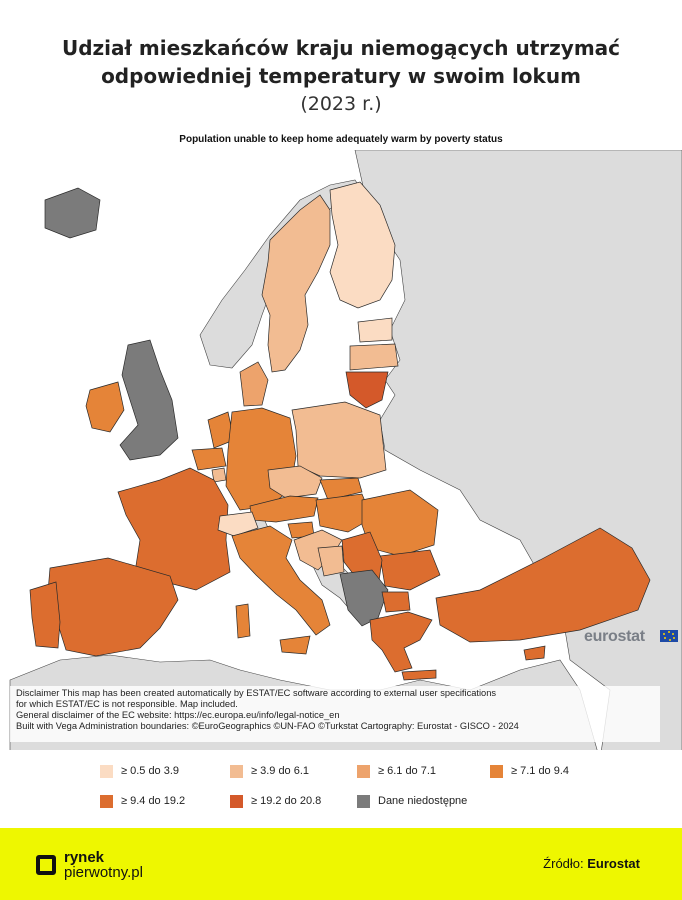  I want to click on source-name: Eurostat, so click(613, 863).